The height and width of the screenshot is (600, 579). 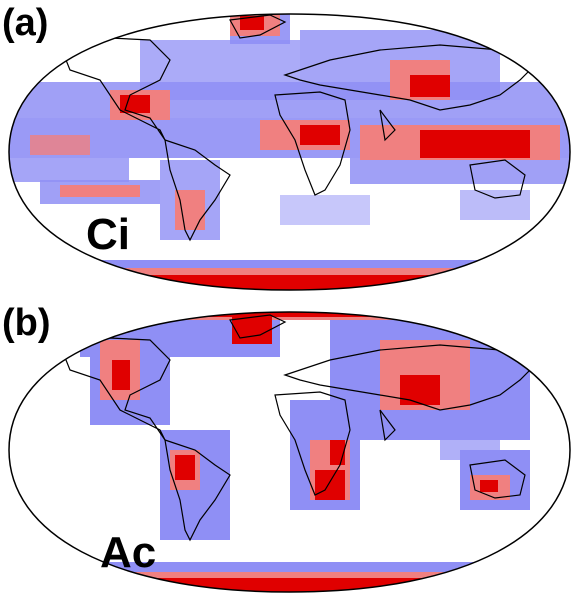 I want to click on cloud-type-label: Ci, so click(x=108, y=234).